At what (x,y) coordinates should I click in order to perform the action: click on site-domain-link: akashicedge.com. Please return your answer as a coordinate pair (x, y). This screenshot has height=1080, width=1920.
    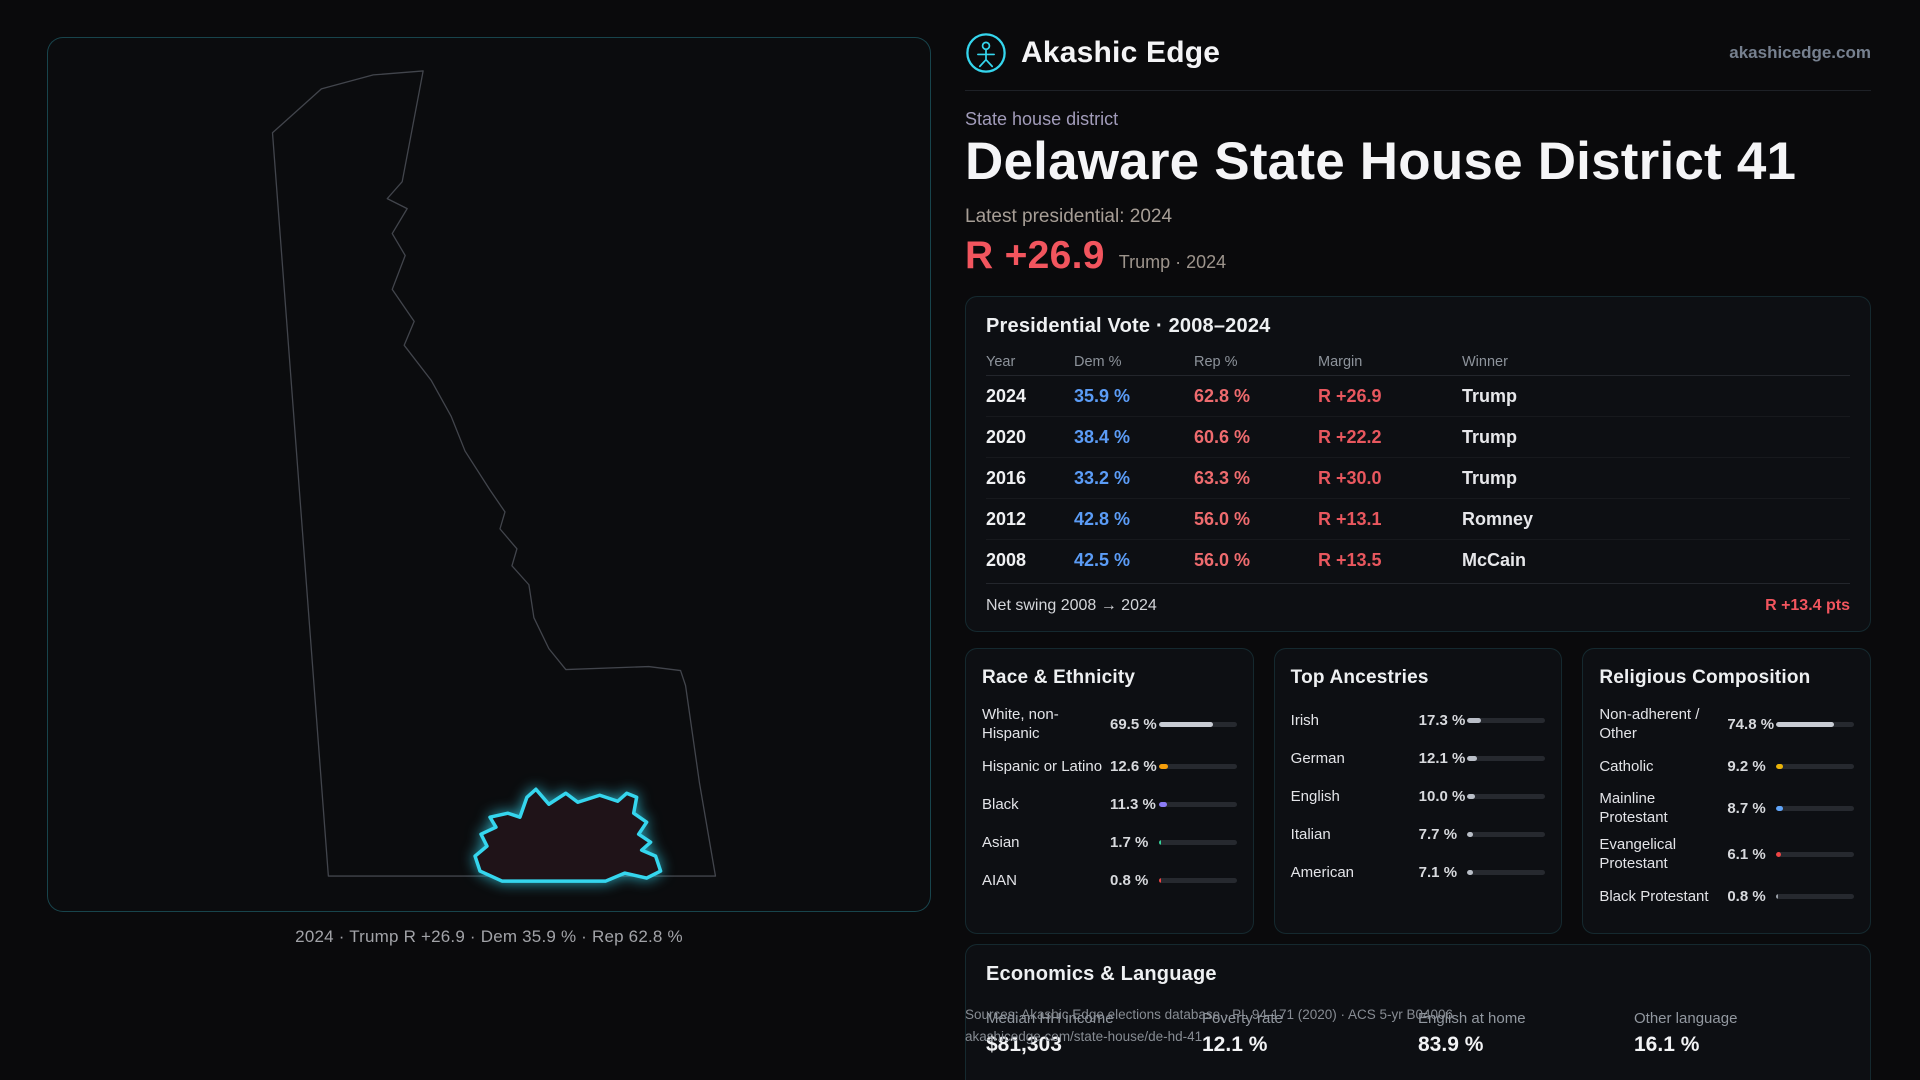
    Looking at the image, I should click on (1800, 52).